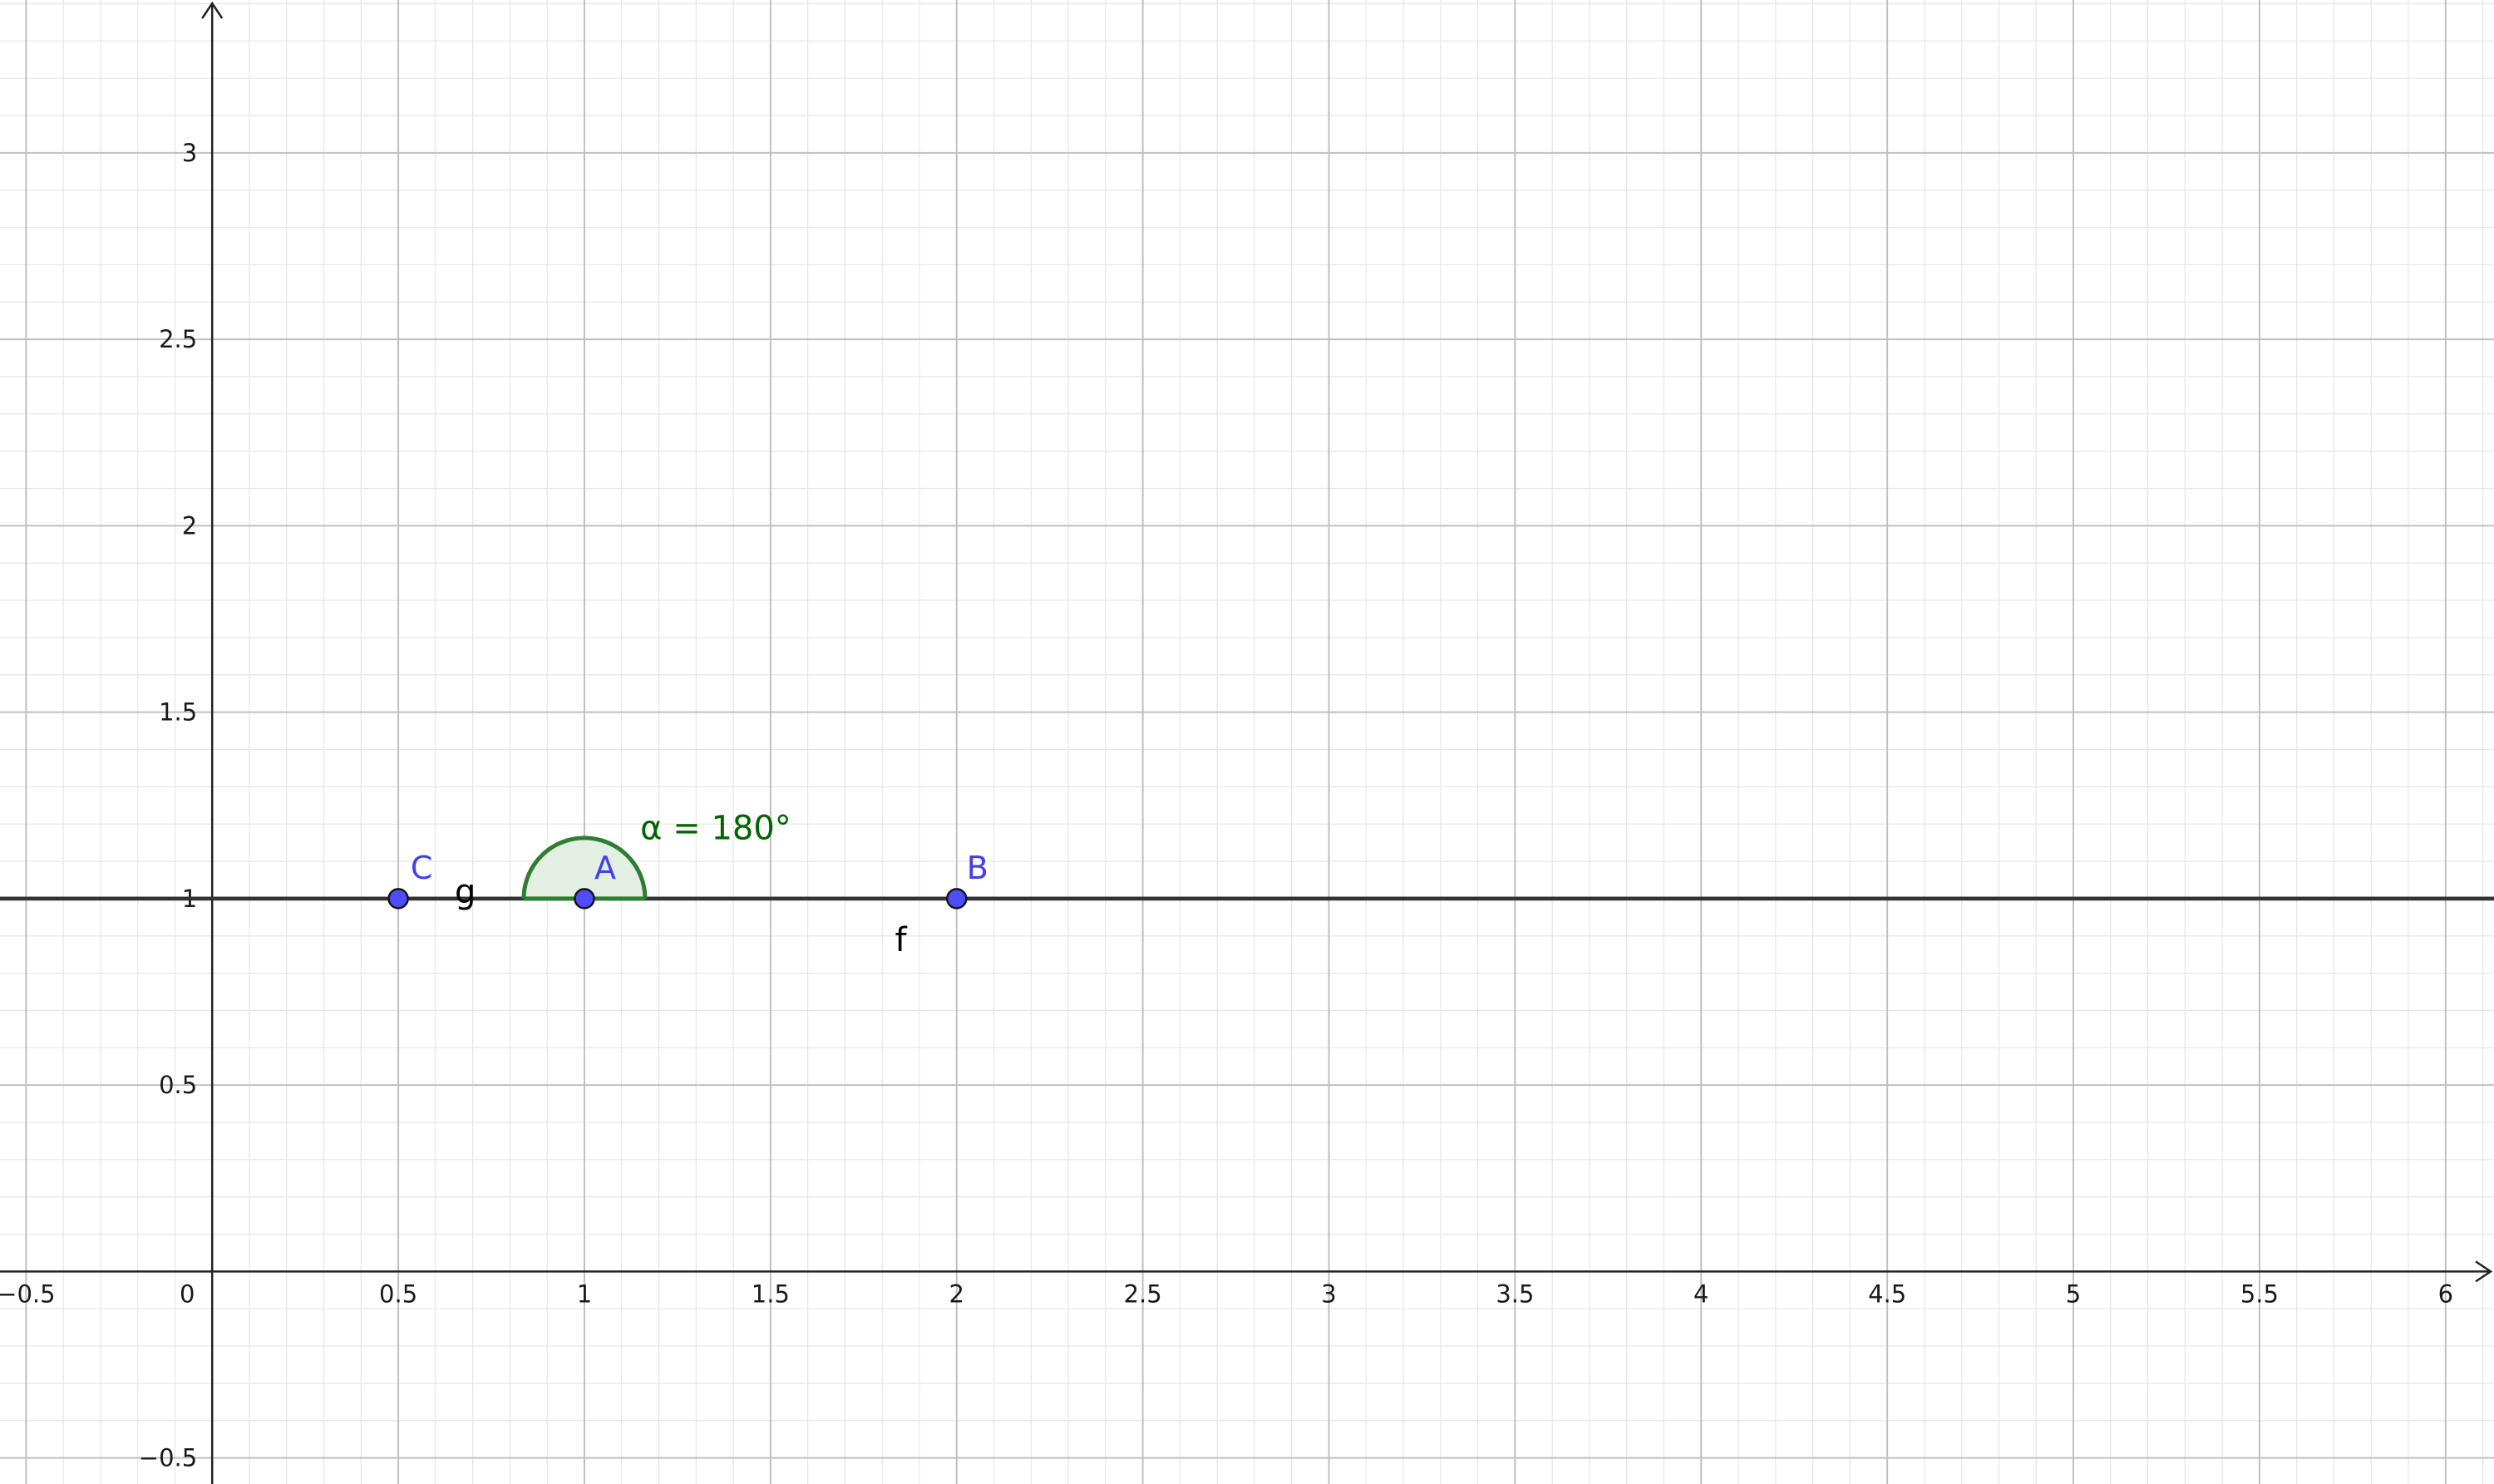 The height and width of the screenshot is (1484, 2494). What do you see at coordinates (168, 1458) in the screenshot?
I see `y-tick-label: −0.5` at bounding box center [168, 1458].